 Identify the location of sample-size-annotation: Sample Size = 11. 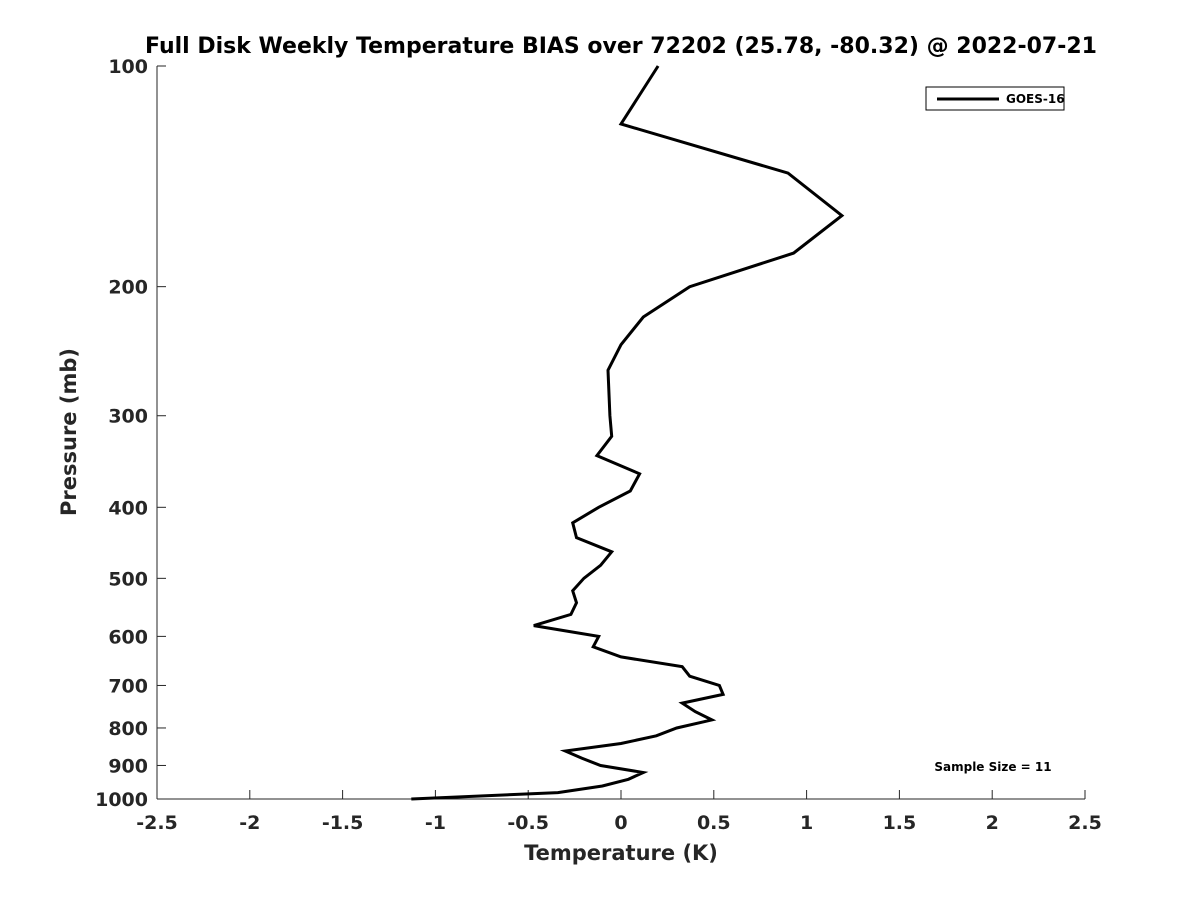
(992, 767).